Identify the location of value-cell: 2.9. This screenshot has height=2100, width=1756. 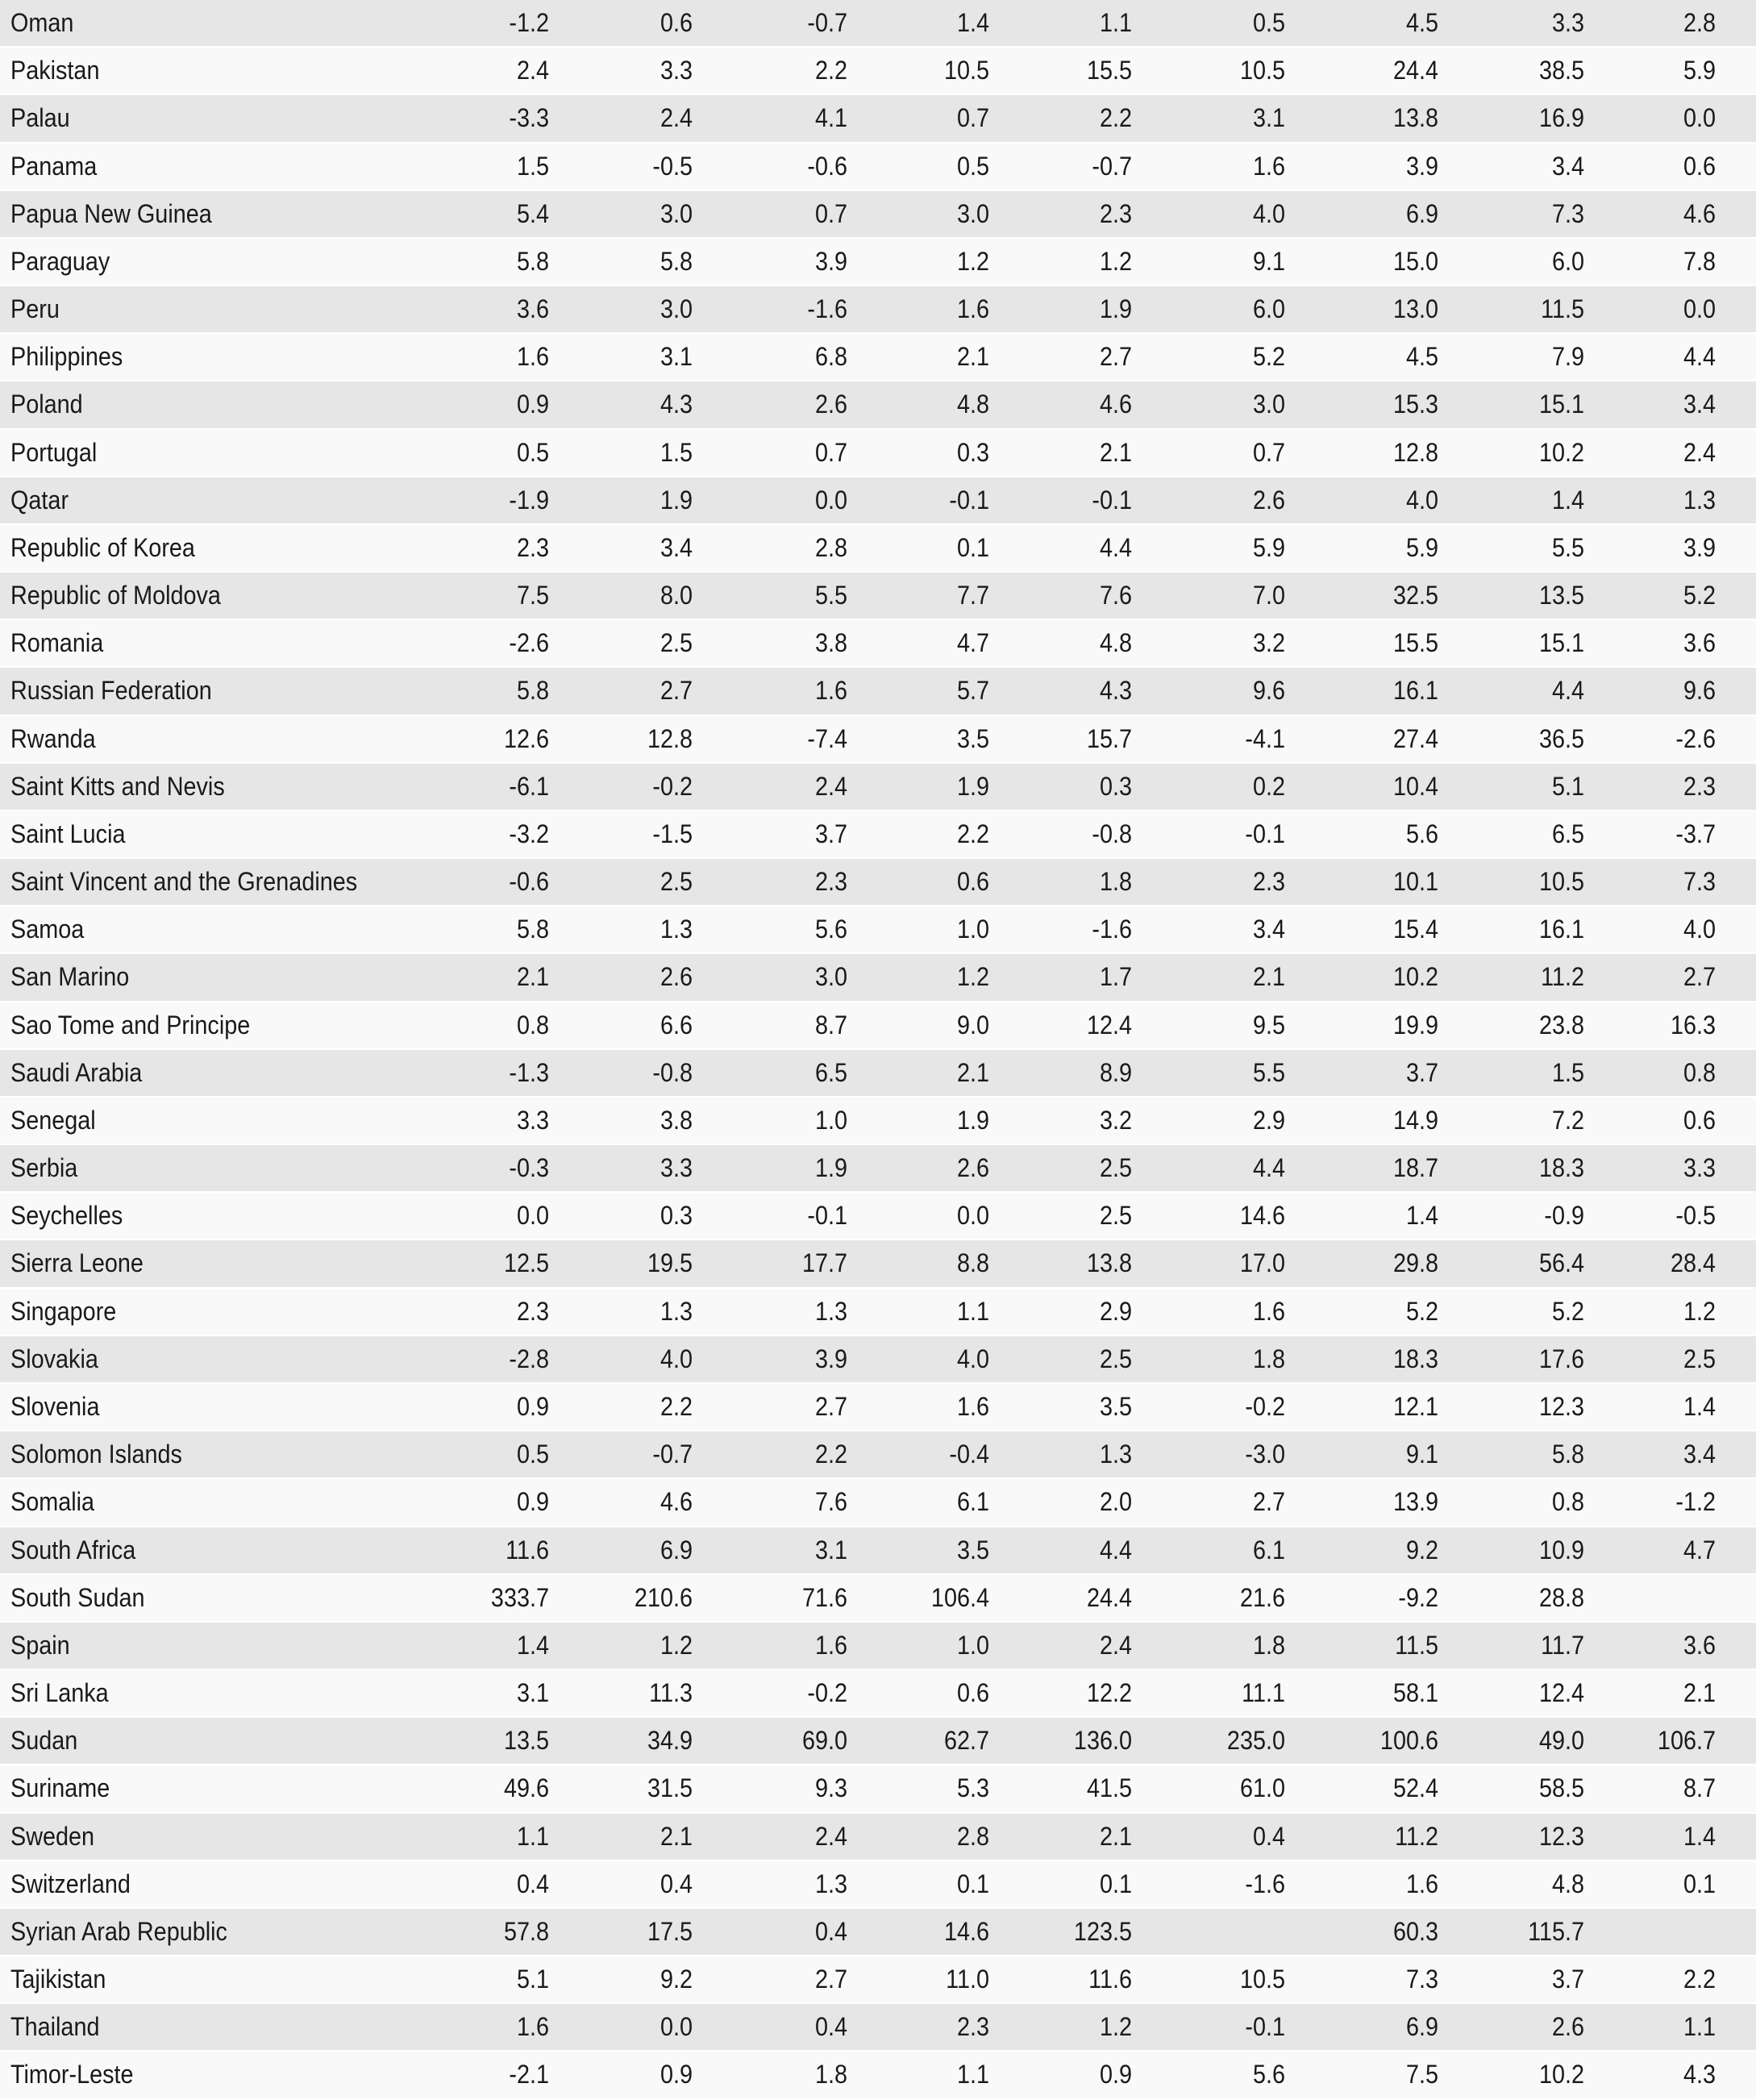
(1268, 1120).